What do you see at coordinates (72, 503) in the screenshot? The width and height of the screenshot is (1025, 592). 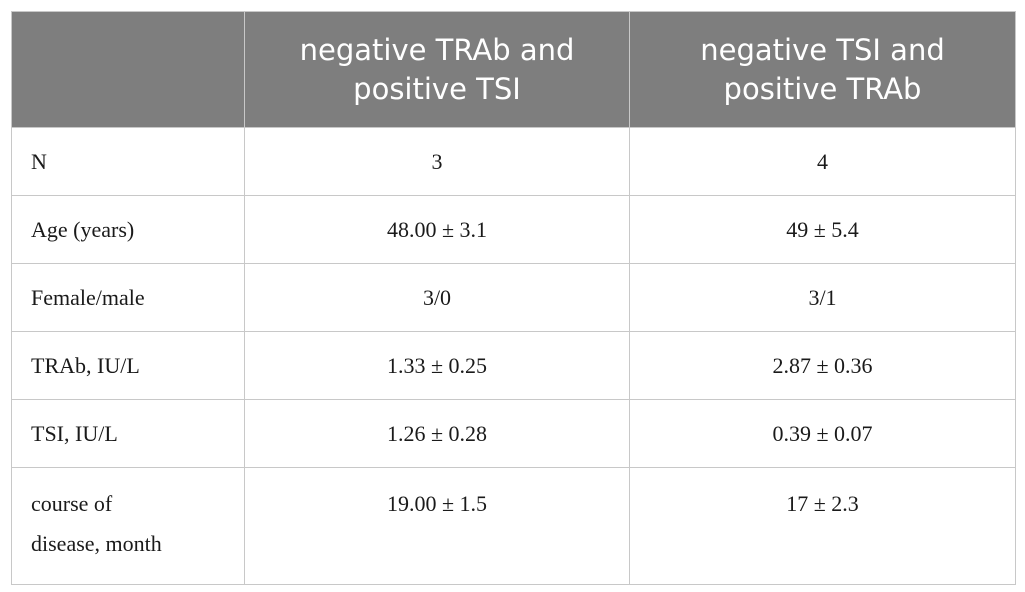 I see `row-label-line: course of` at bounding box center [72, 503].